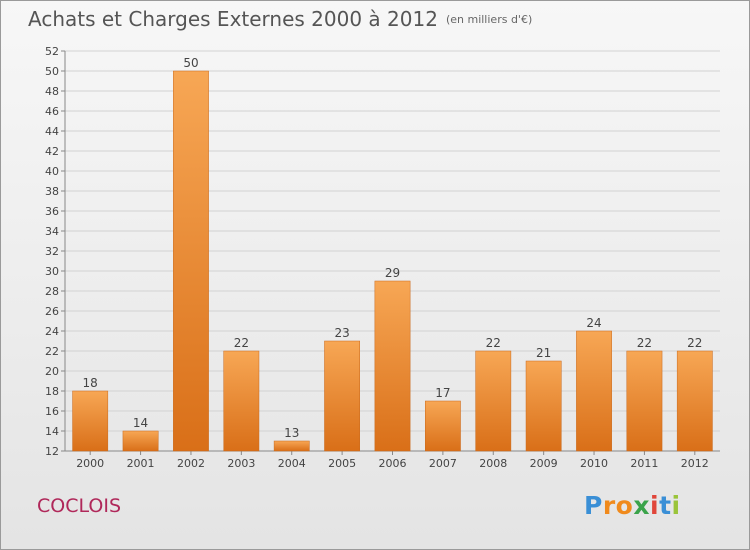 The image size is (750, 550). I want to click on data-label: 18, so click(90, 383).